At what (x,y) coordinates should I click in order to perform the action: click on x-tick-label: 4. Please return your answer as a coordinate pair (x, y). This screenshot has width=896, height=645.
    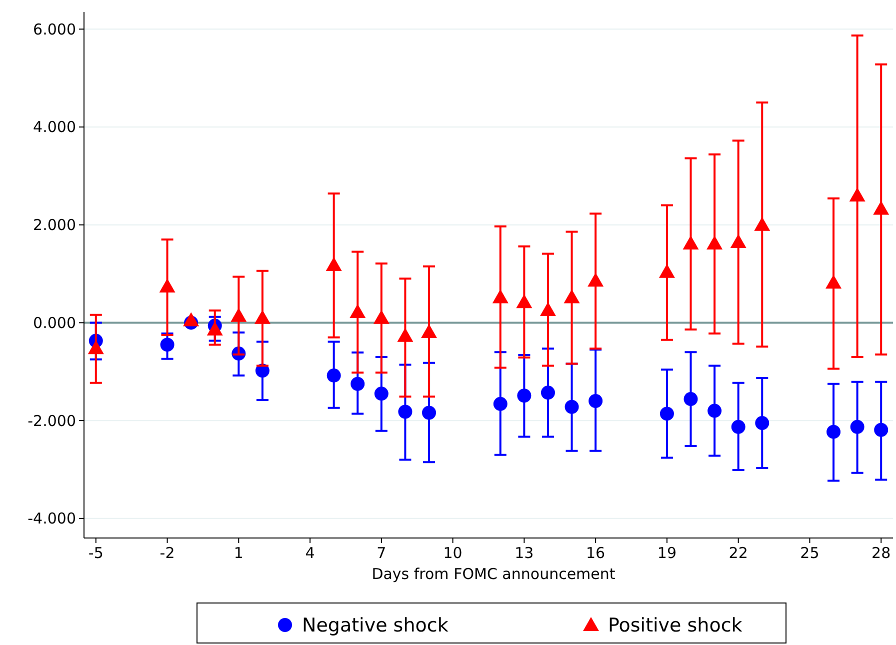
    Looking at the image, I should click on (310, 553).